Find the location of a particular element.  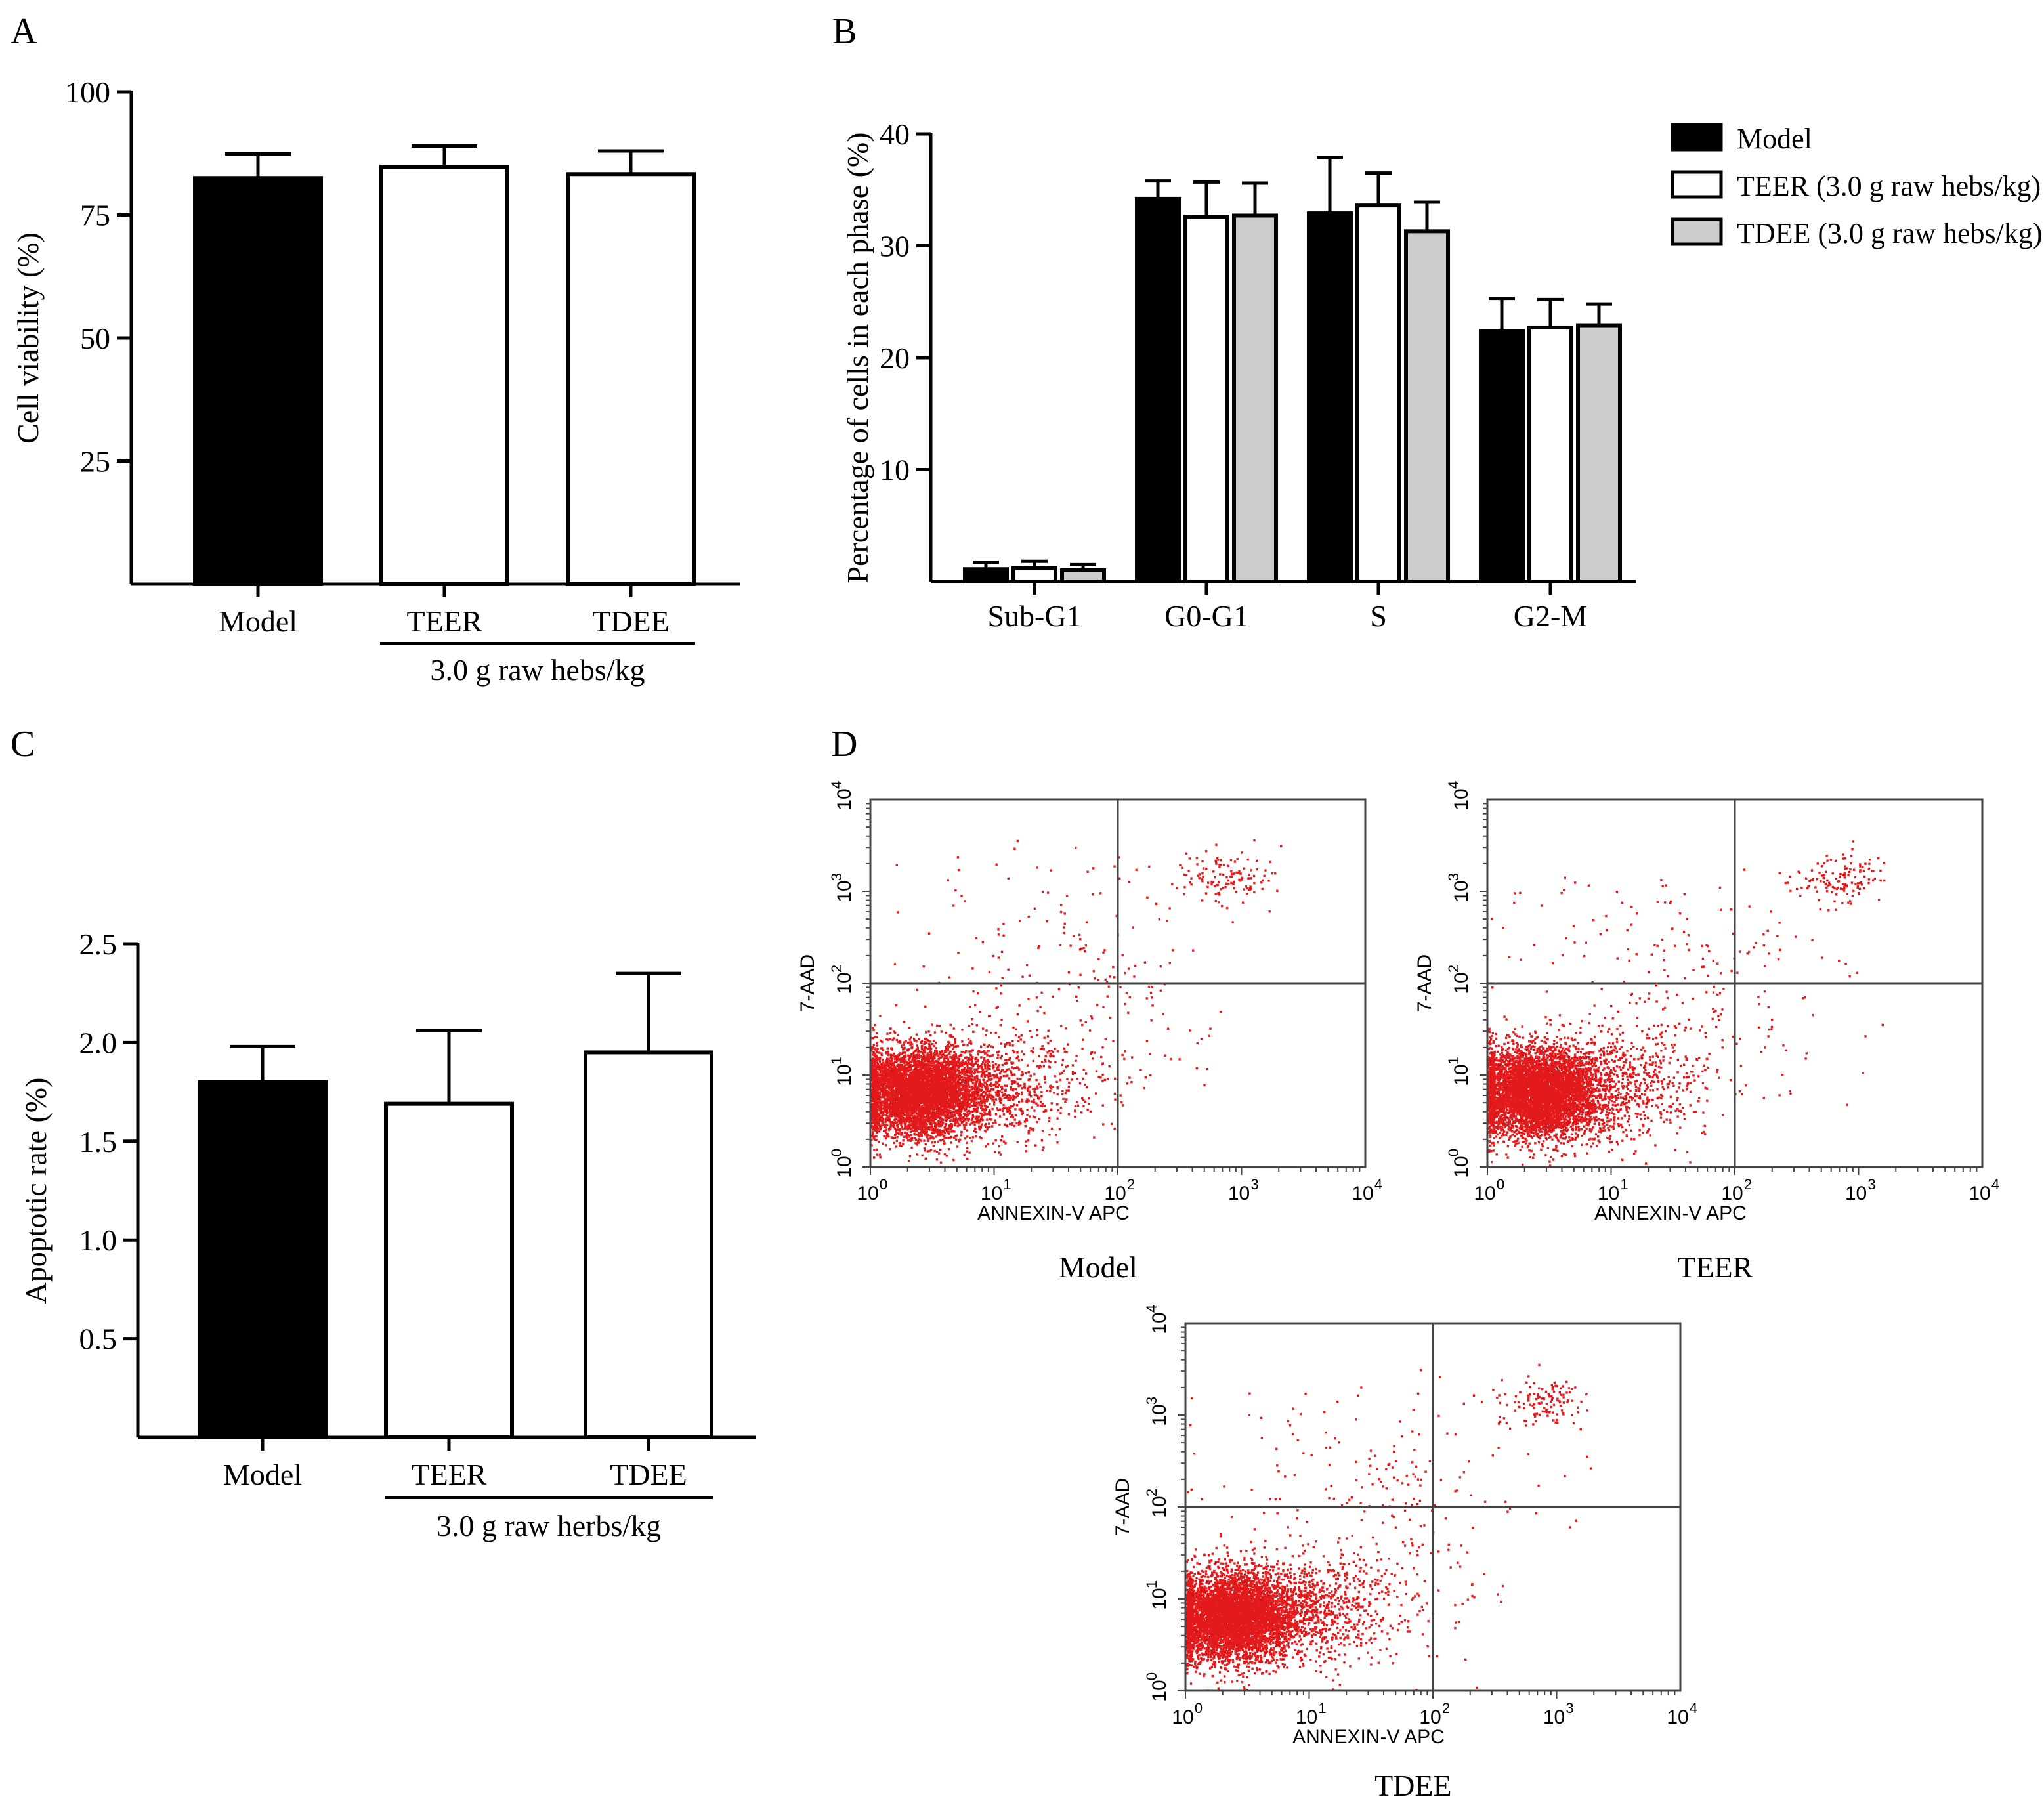

y-axis-label: Percentage of cells in each phase (%) is located at coordinates (858, 358).